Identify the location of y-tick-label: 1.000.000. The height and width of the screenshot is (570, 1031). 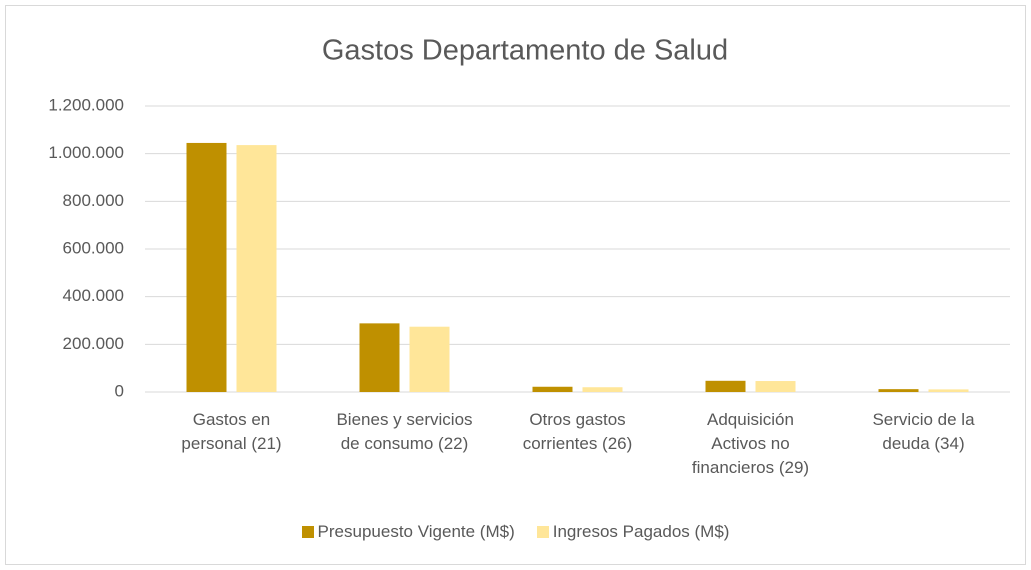
(86, 152).